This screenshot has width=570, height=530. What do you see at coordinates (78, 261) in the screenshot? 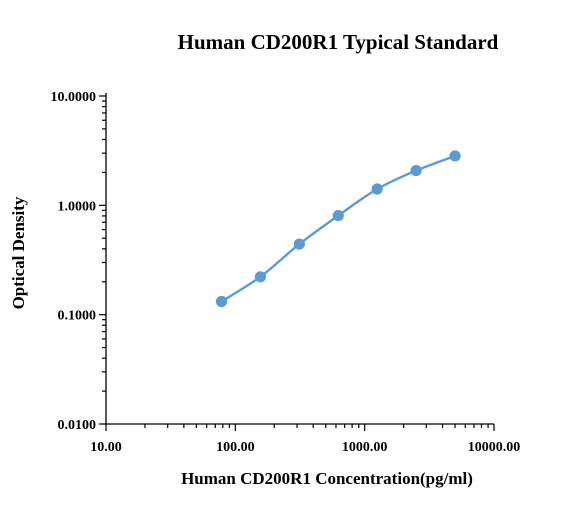
I see `y-ticks: 0.0100 0.1000 1.0000 10.0000` at bounding box center [78, 261].